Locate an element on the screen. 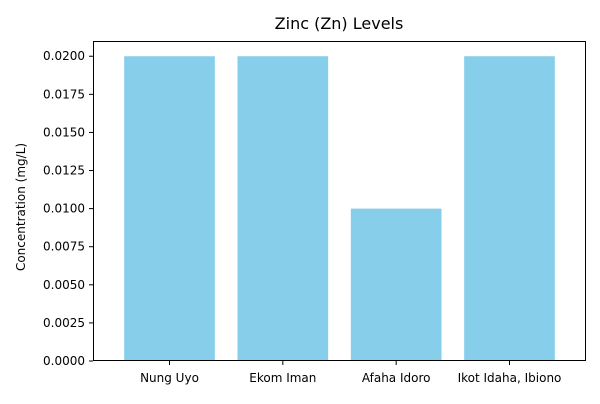  bar-afaha-idoro is located at coordinates (396, 284).